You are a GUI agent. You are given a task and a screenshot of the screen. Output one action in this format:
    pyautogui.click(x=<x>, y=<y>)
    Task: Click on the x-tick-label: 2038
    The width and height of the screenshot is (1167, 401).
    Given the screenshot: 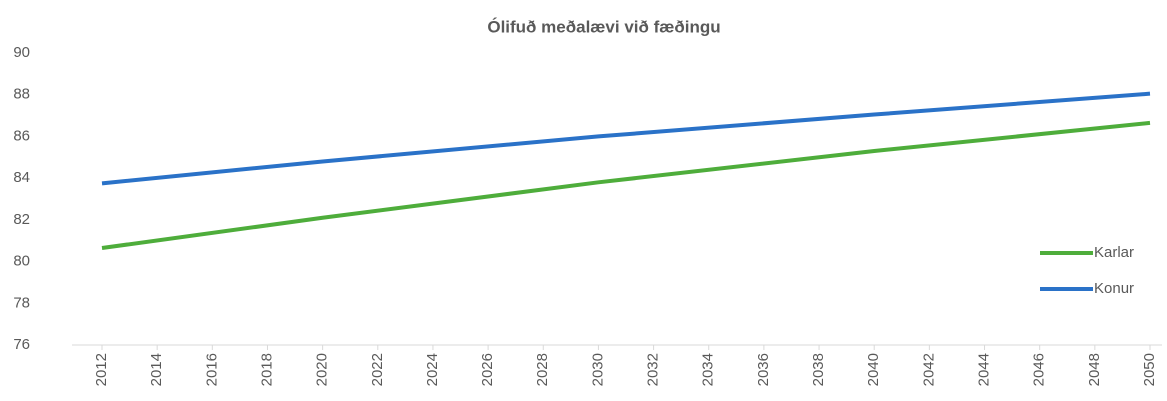 What is the action you would take?
    pyautogui.click(x=818, y=369)
    